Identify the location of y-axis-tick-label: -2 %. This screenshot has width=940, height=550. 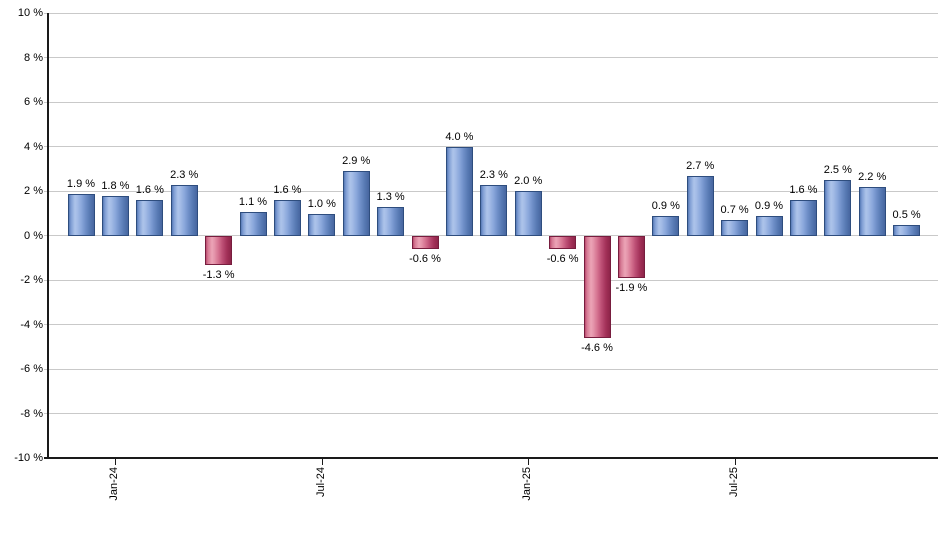
(31, 280).